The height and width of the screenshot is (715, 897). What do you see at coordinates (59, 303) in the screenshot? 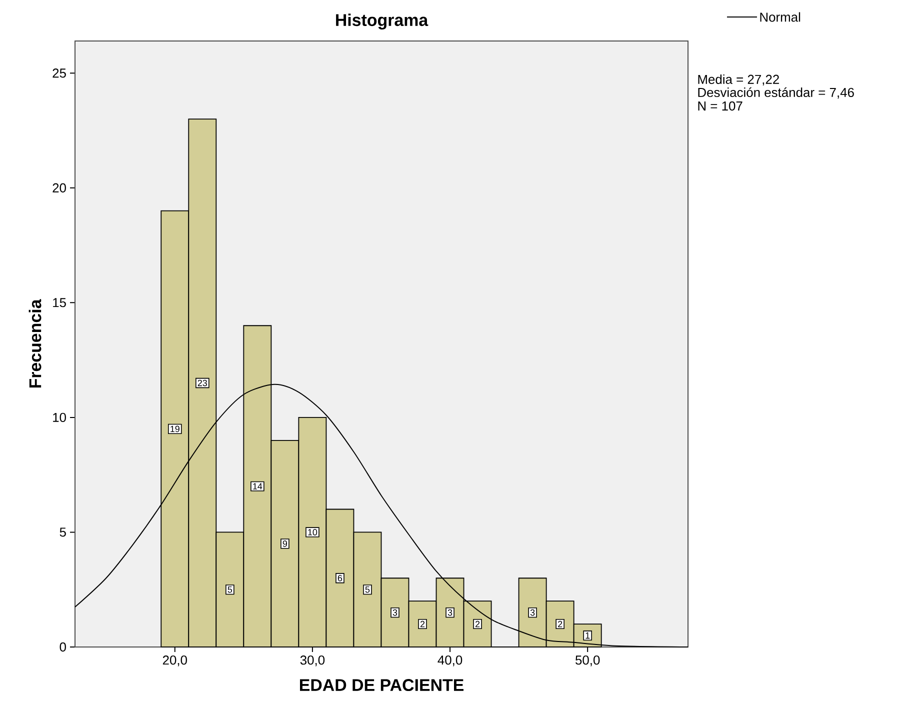
I see `y-tick-label: 15` at bounding box center [59, 303].